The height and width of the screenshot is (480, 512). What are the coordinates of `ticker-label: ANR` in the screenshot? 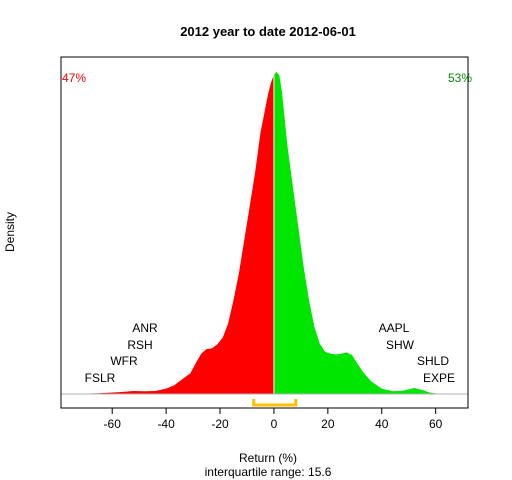 It's located at (145, 328).